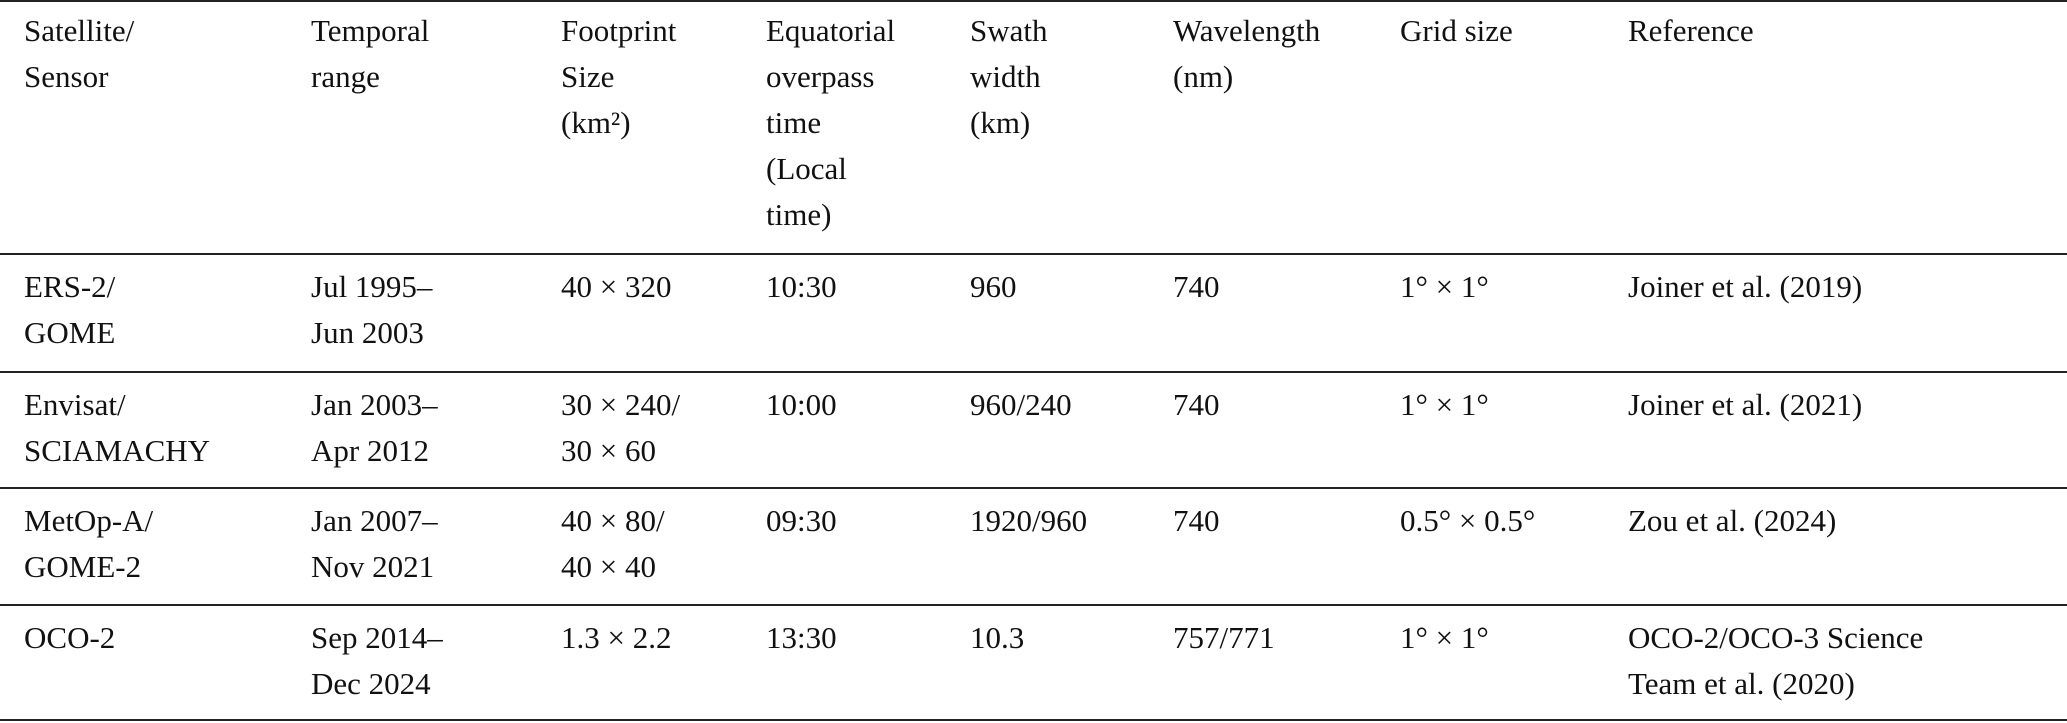 Image resolution: width=2067 pixels, height=723 pixels. What do you see at coordinates (70, 286) in the screenshot?
I see `cell-line: ERS-2/` at bounding box center [70, 286].